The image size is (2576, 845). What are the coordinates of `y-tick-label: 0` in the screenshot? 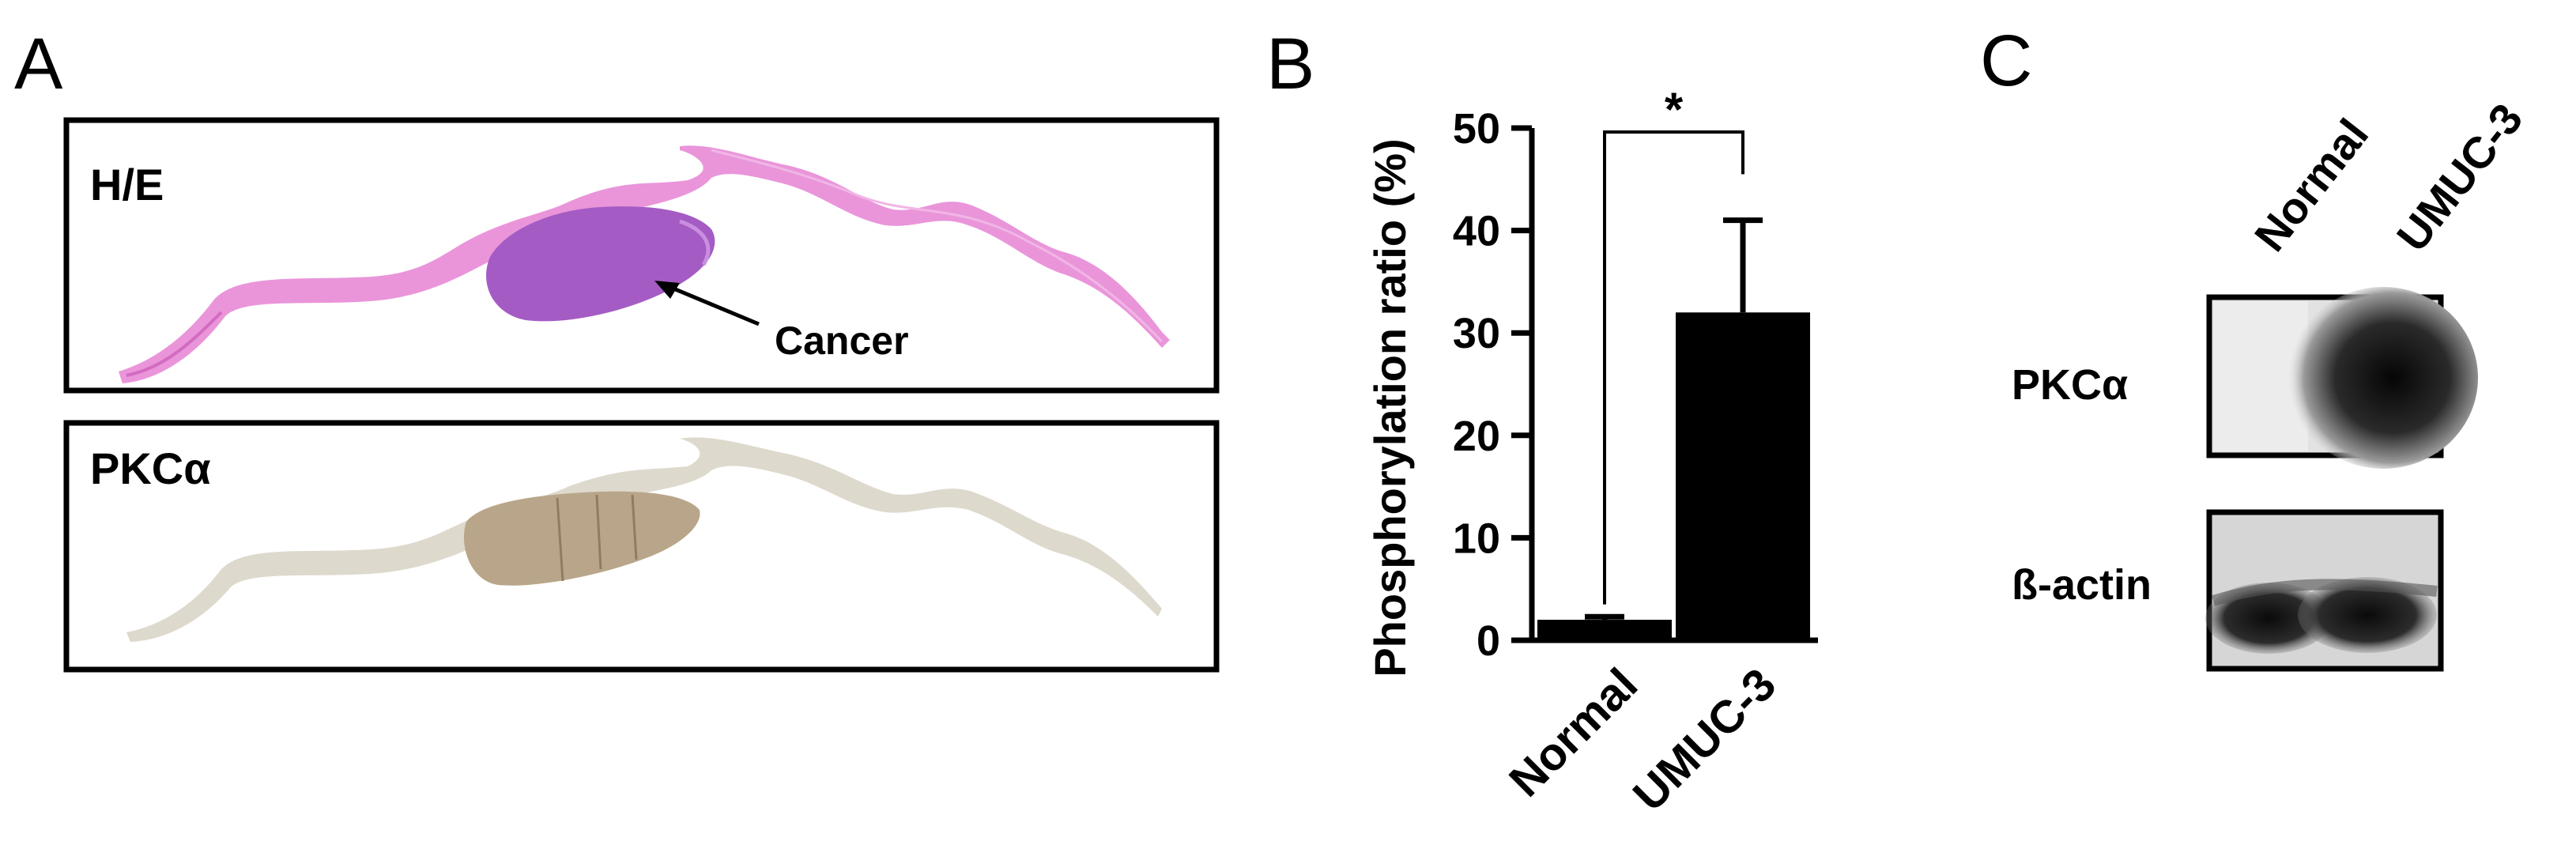 It's located at (1488, 641).